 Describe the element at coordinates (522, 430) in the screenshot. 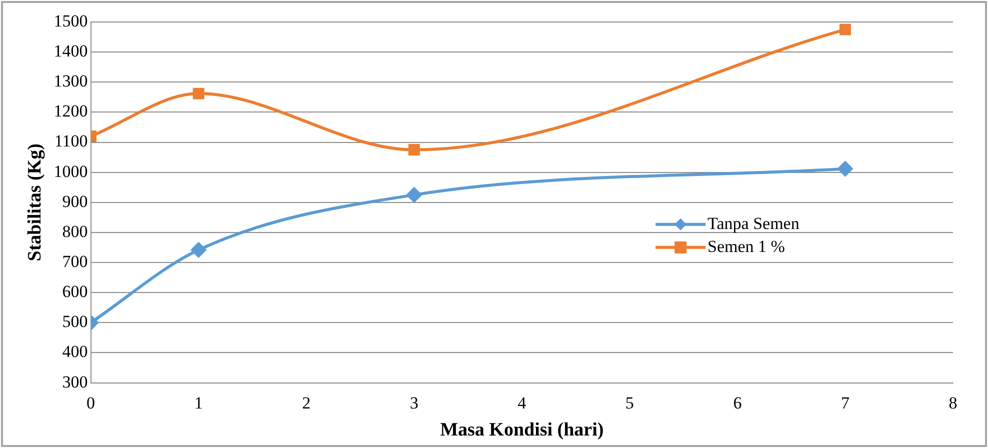

I see `x-axis-title: Masa Kondisi (hari)` at that location.